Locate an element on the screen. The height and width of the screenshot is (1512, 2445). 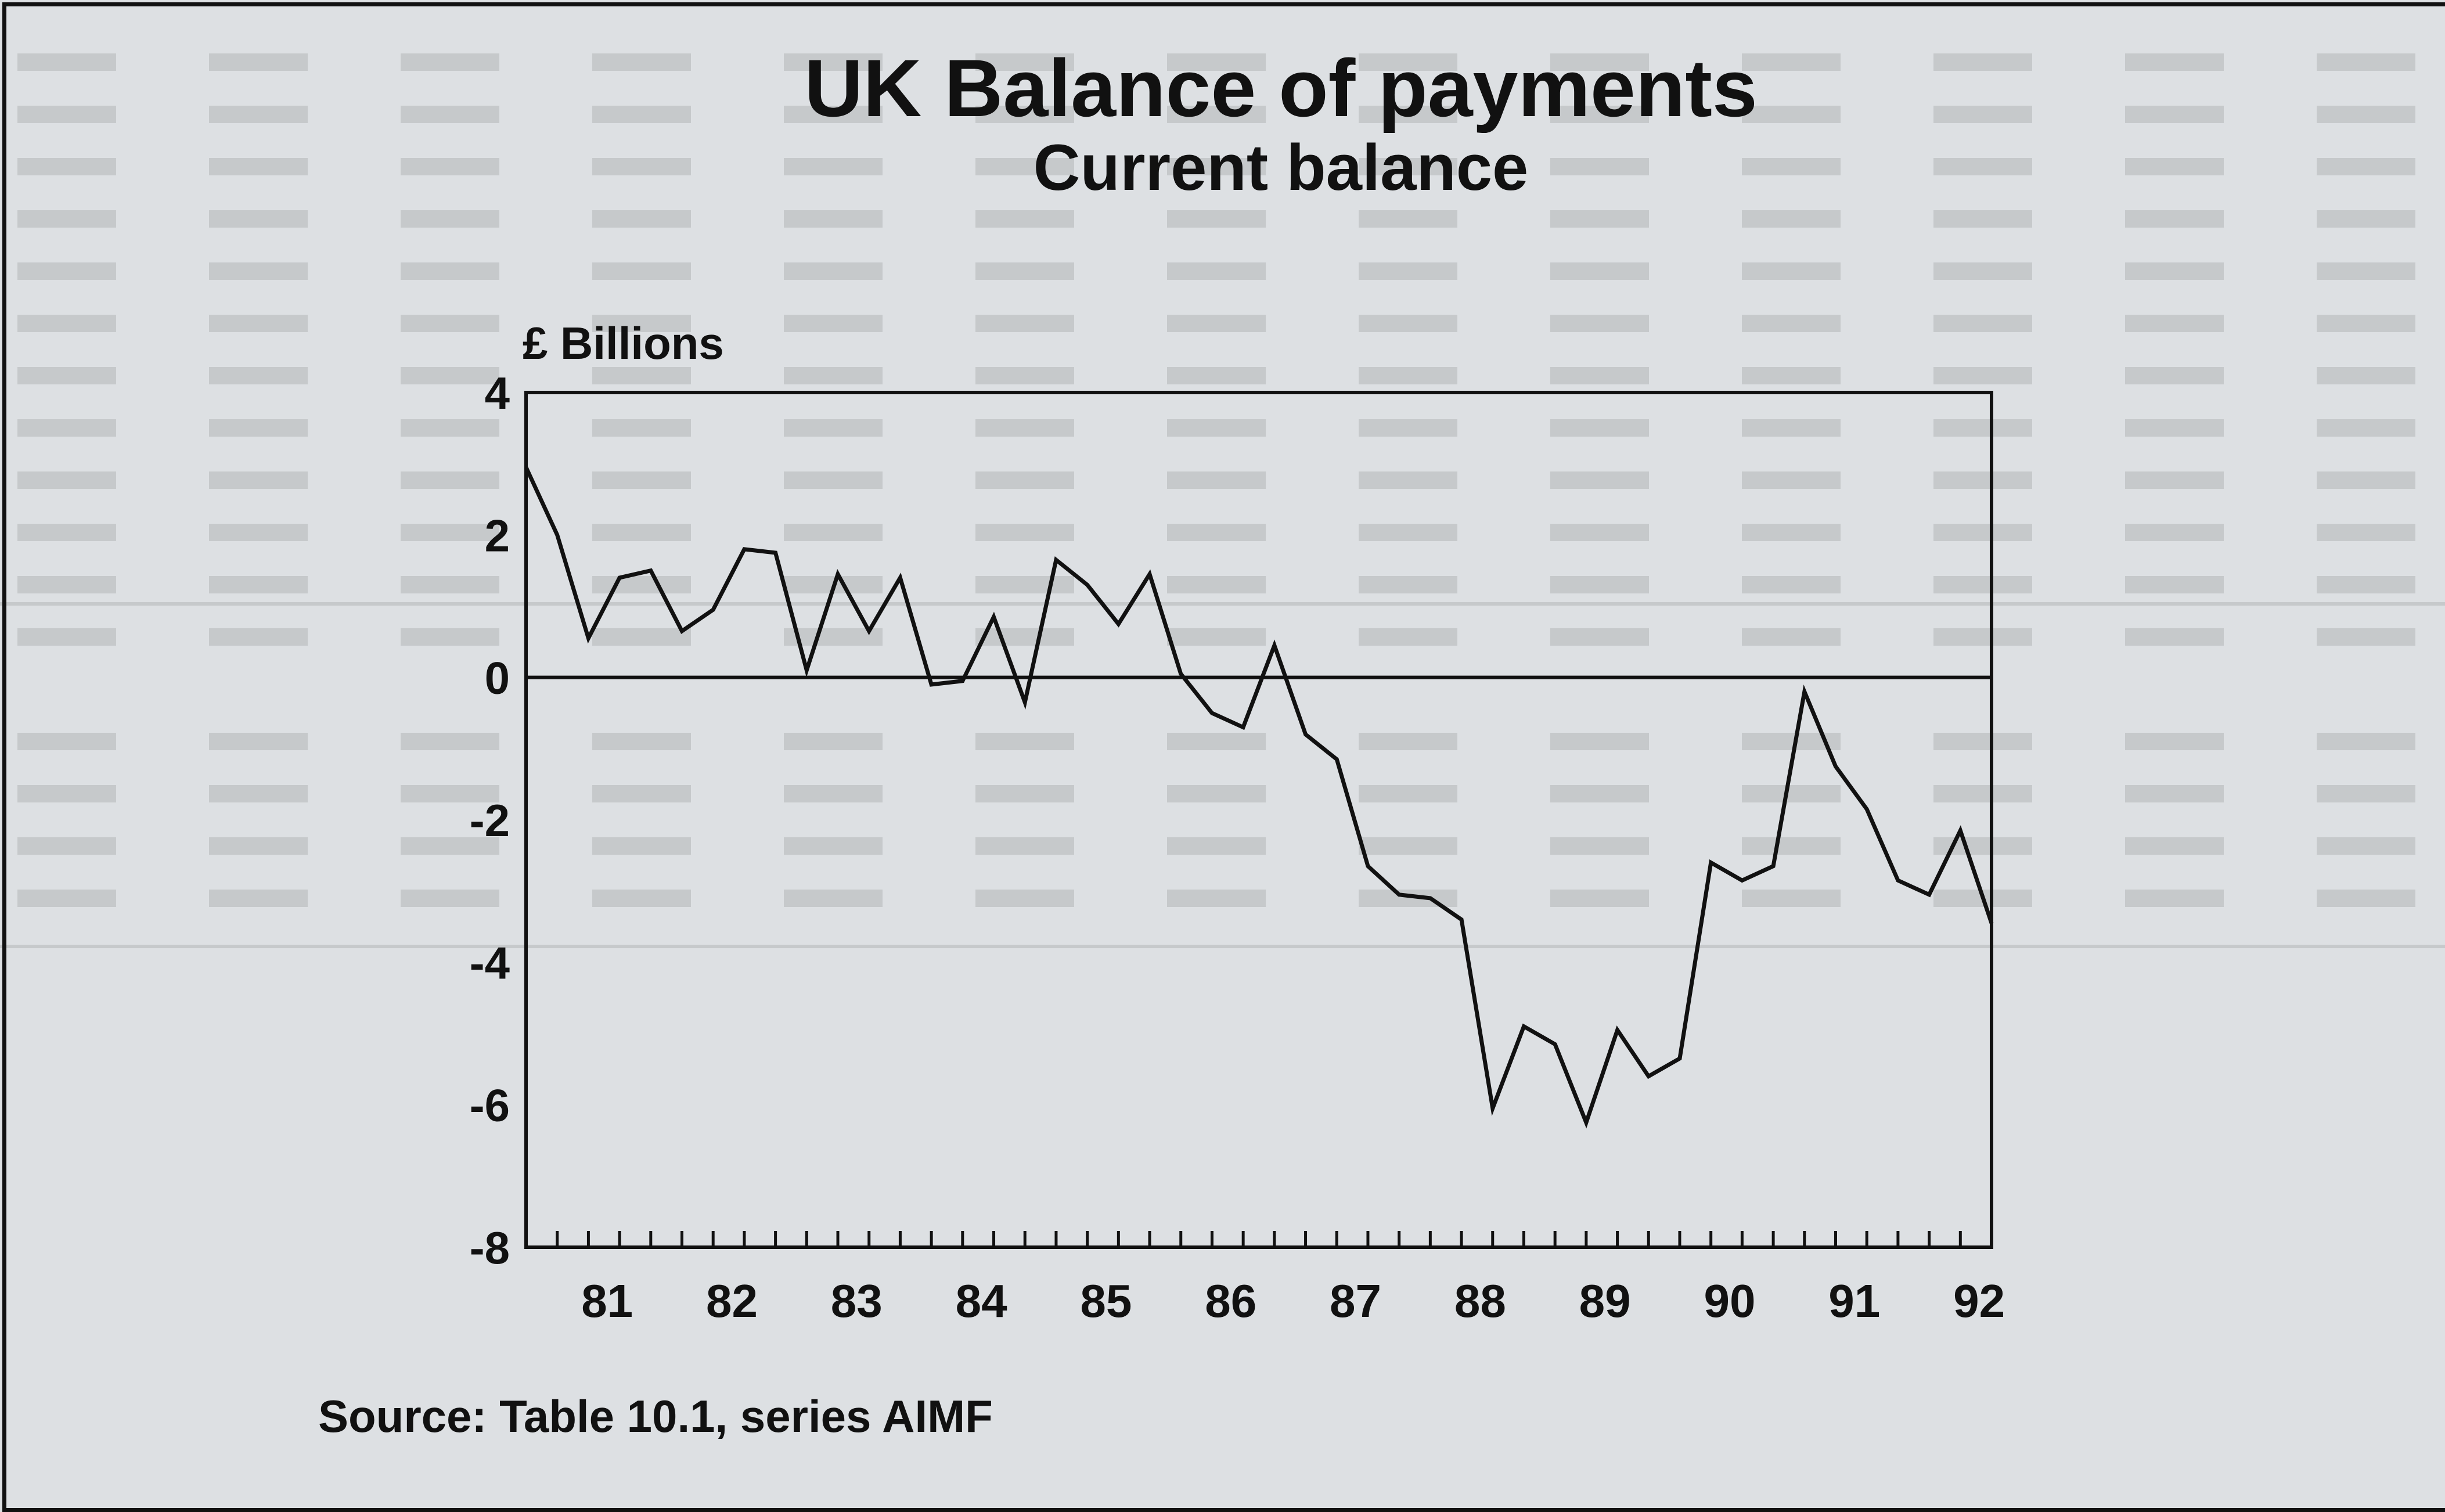
source-note: Source: Table 10.1, series AIMF is located at coordinates (655, 1417).